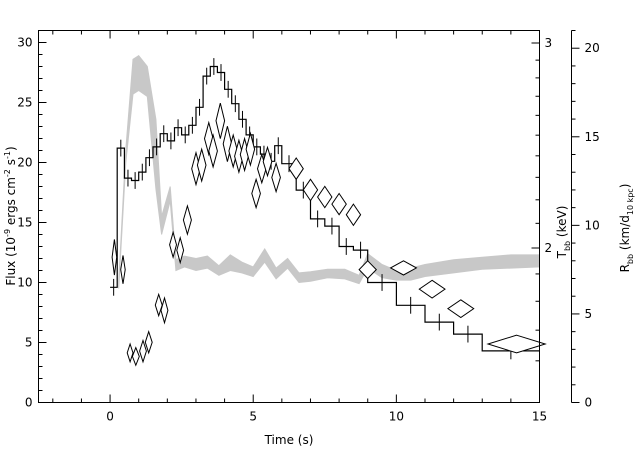  I want to click on x-tick-label: 0, so click(110, 417).